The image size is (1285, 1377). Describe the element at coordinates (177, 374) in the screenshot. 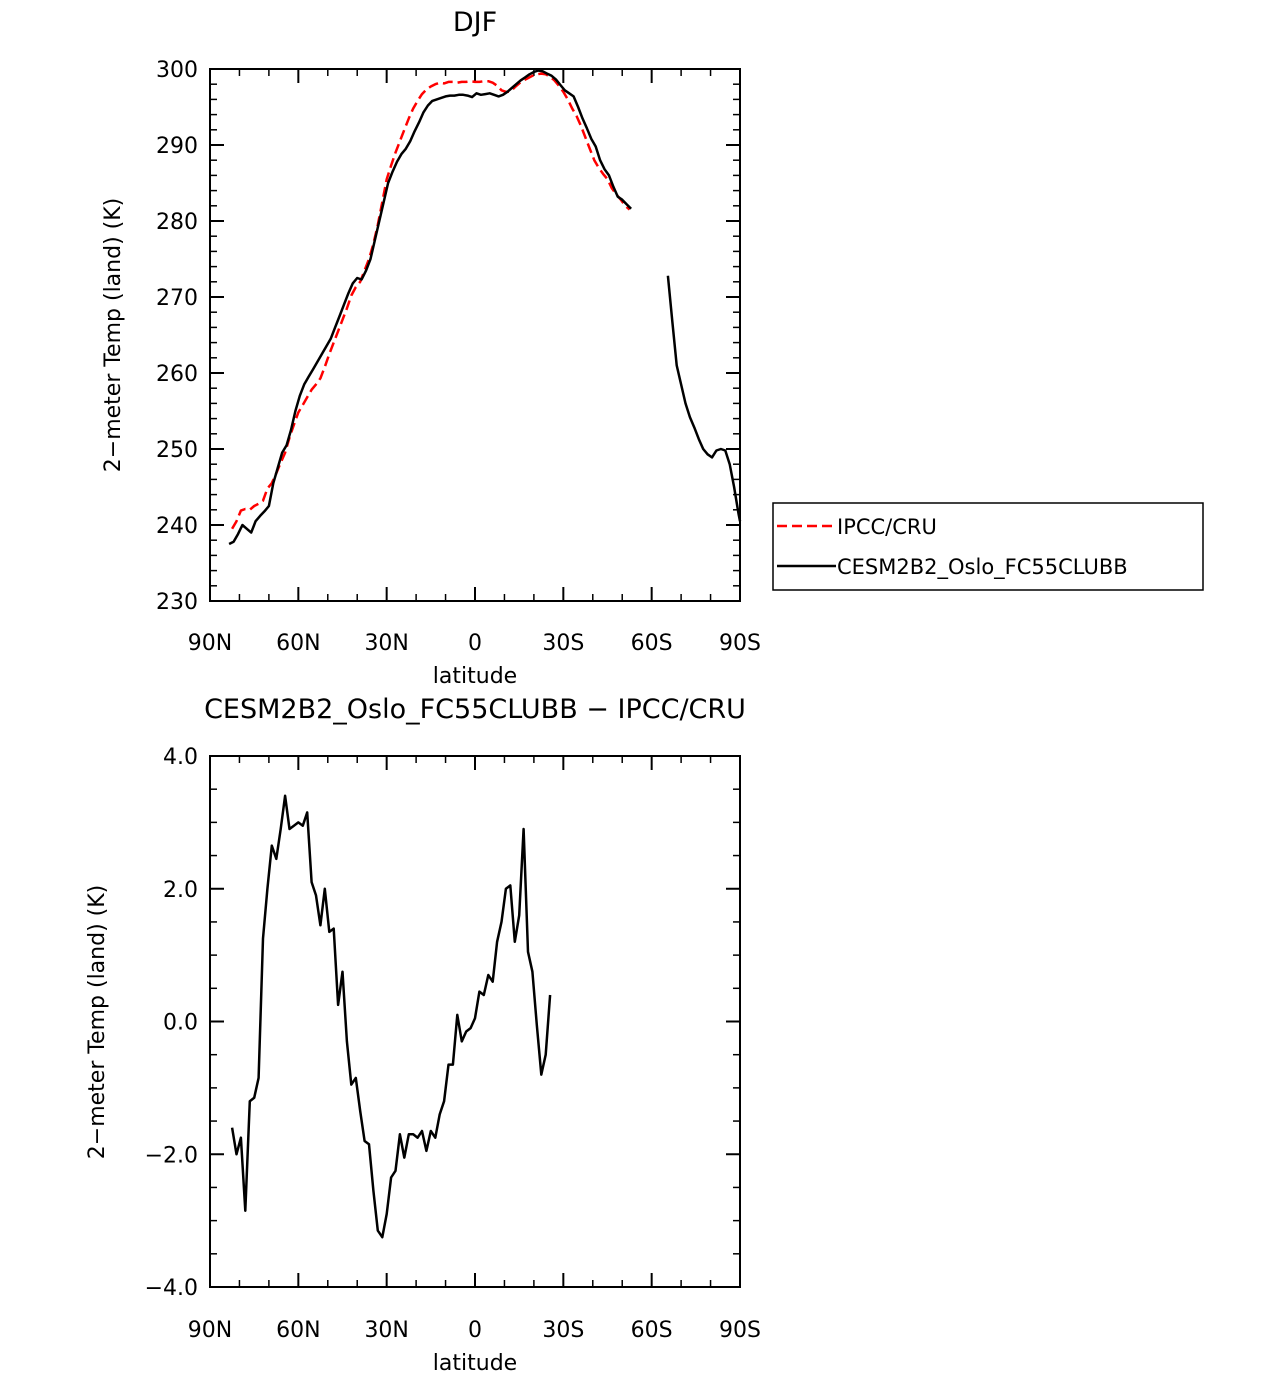

I see `y-tick-label: 260` at that location.